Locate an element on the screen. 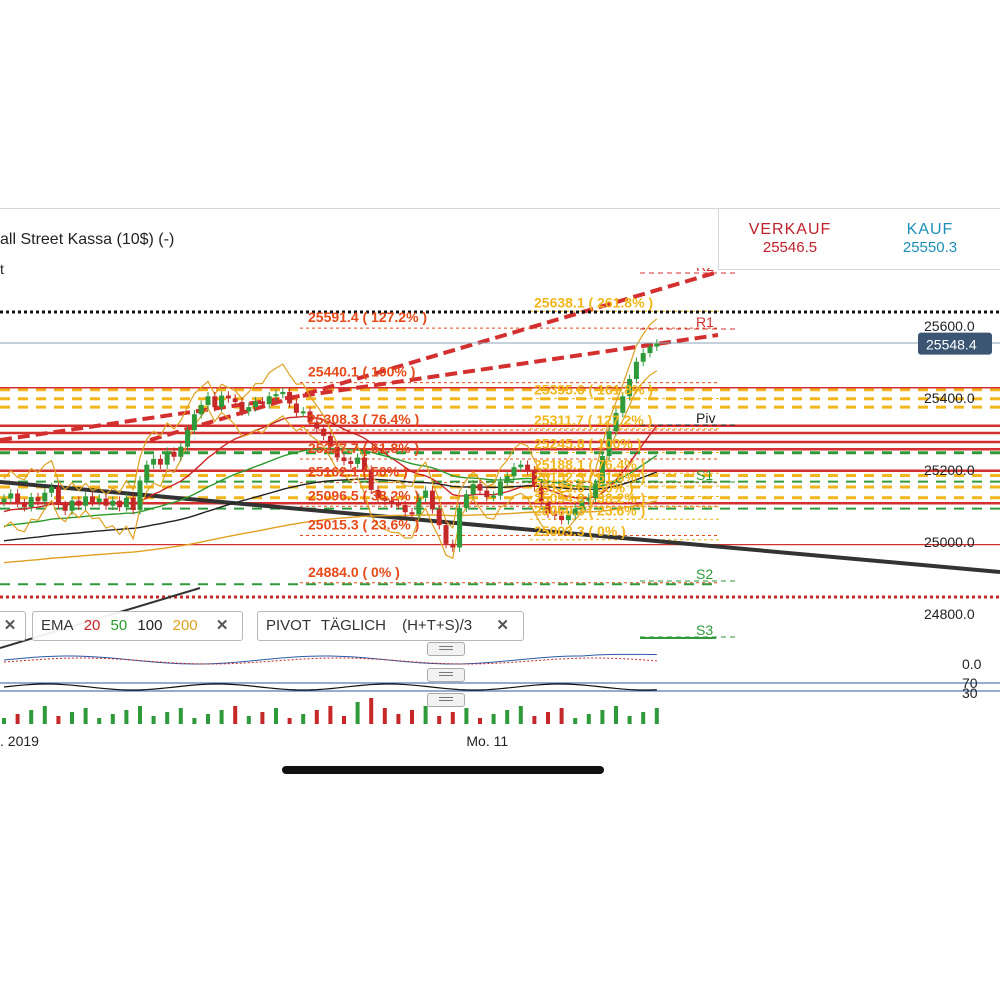 The width and height of the screenshot is (1000, 1000). y-tick-label: 25000.0 is located at coordinates (949, 542).